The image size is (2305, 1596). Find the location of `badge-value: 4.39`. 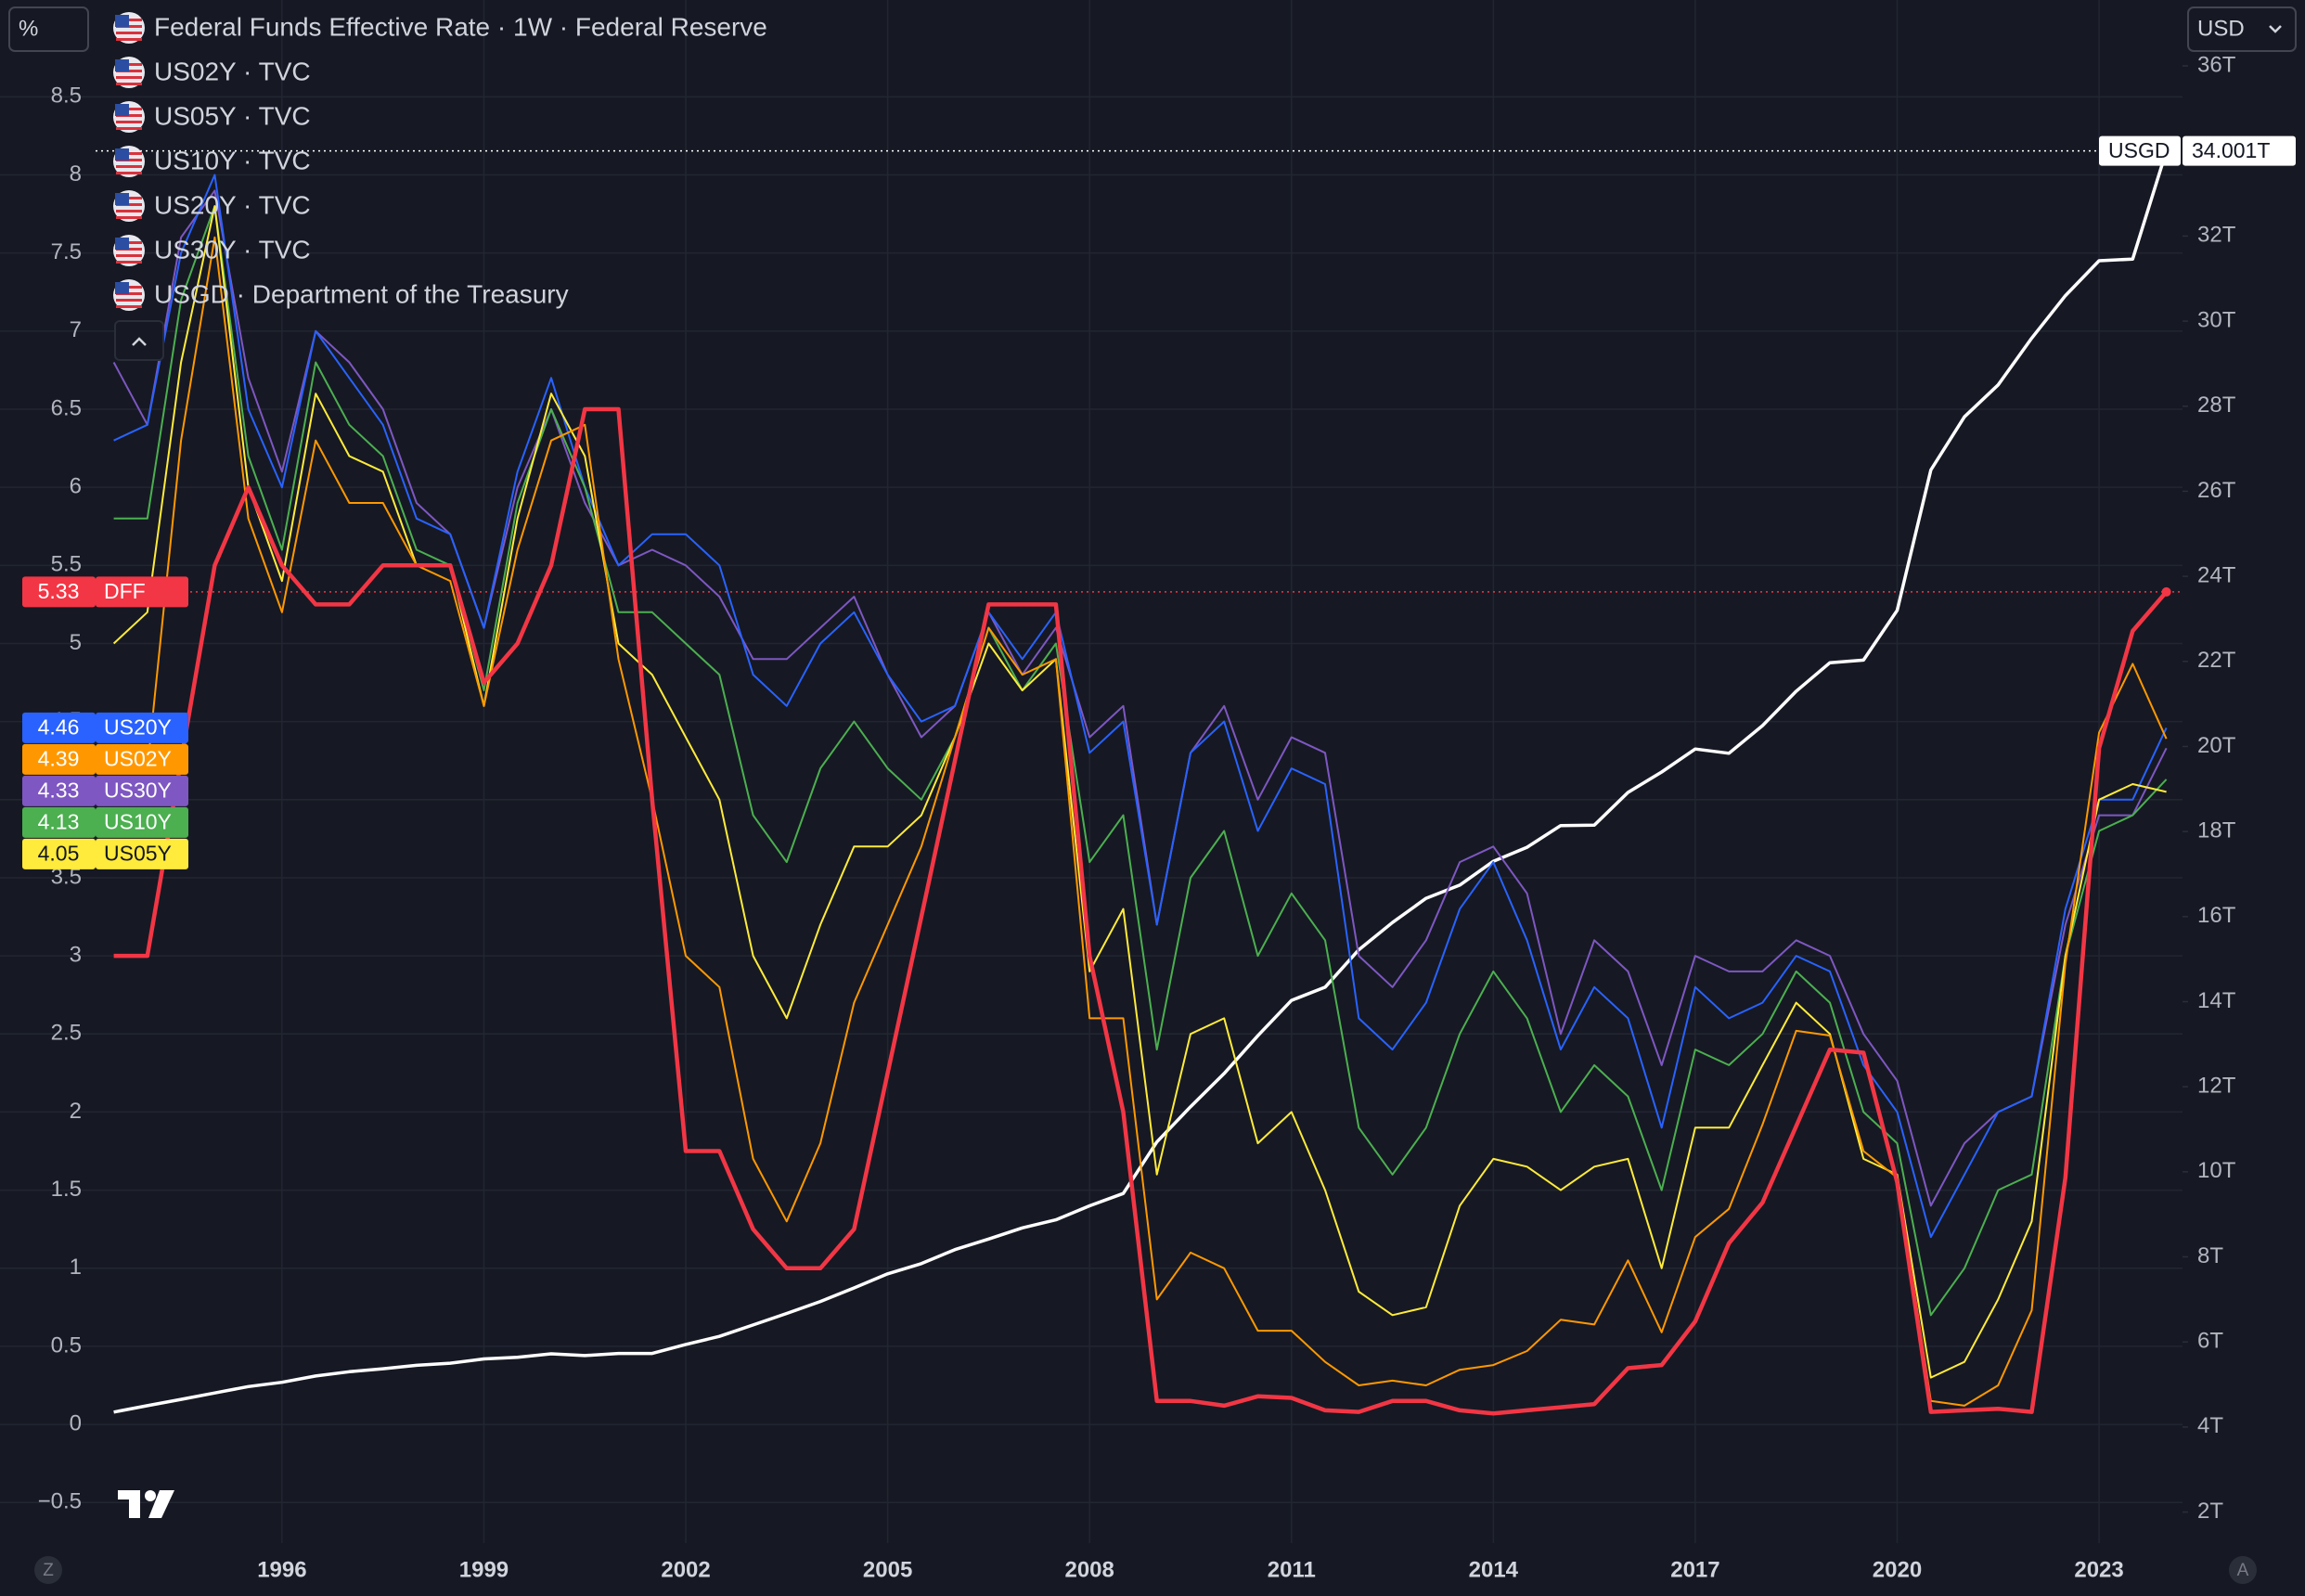

badge-value: 4.39 is located at coordinates (59, 758).